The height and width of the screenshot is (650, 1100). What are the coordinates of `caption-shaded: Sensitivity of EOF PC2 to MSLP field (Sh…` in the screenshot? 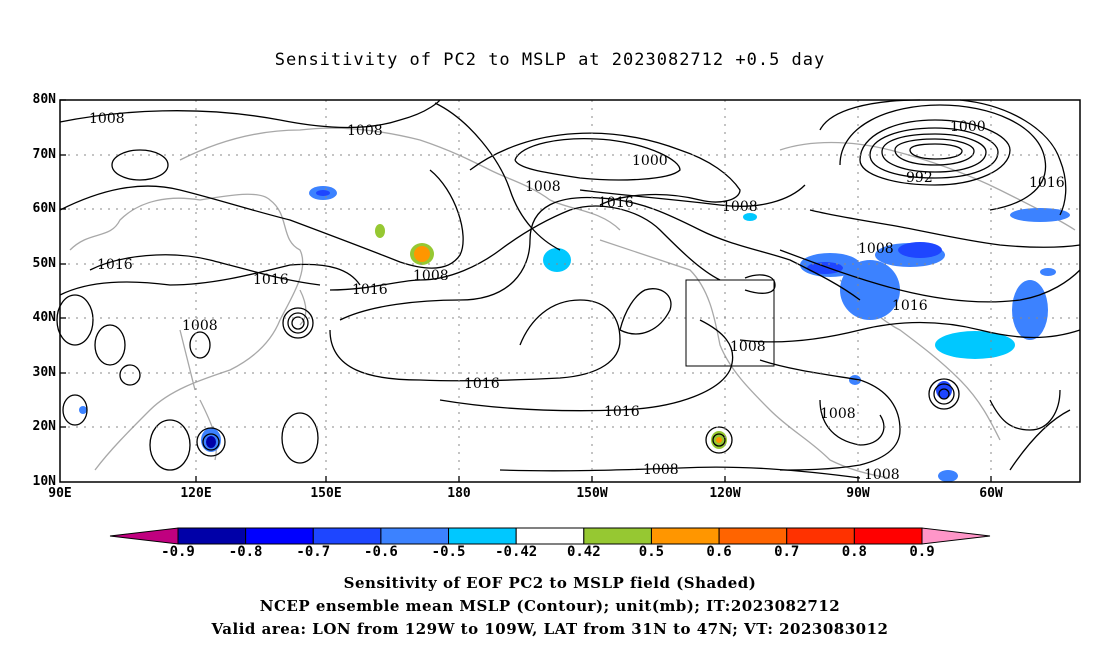 It's located at (550, 583).